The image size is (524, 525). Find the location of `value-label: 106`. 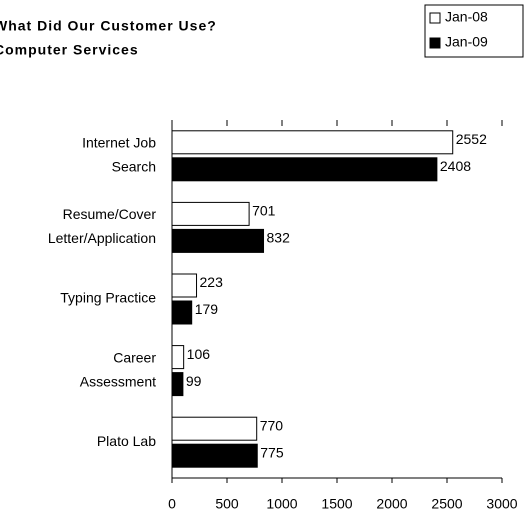

value-label: 106 is located at coordinates (199, 354).